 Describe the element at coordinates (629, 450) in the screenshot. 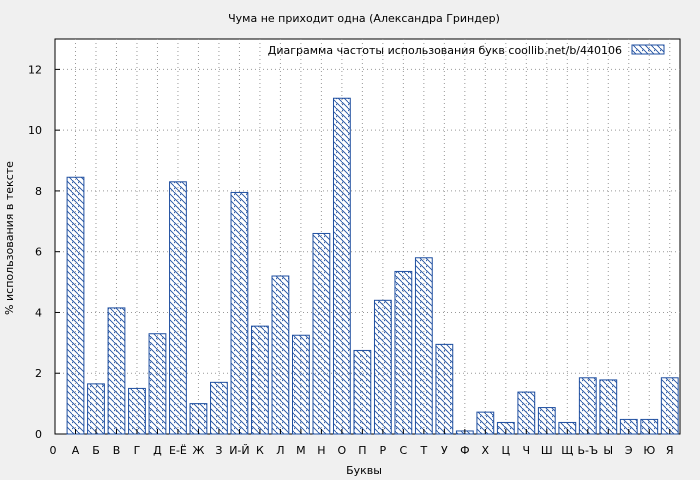

I see `x-tick-label: Э` at that location.